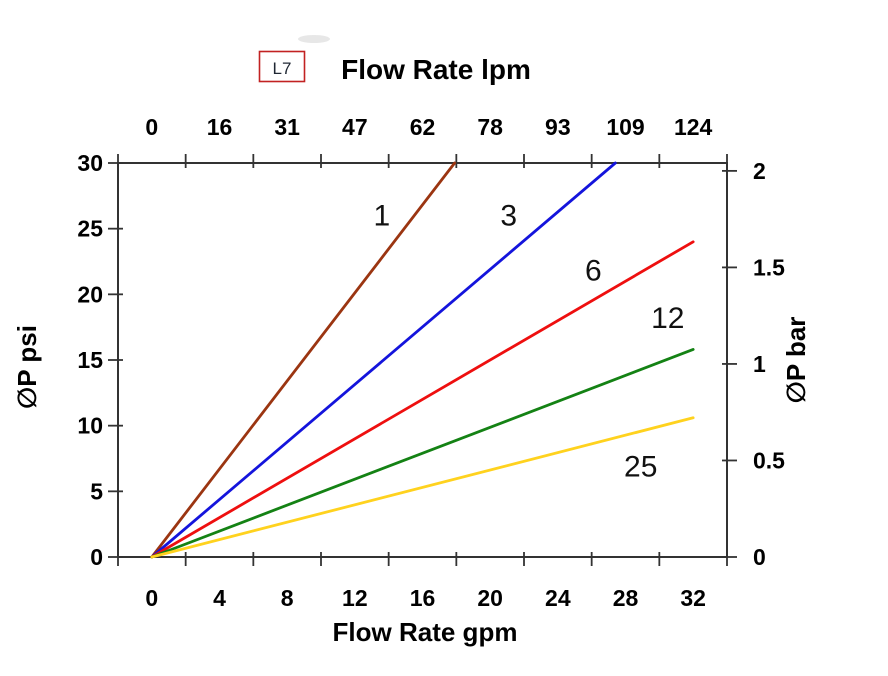 The height and width of the screenshot is (676, 888). I want to click on y-tick-label-right: 1.5, so click(769, 267).